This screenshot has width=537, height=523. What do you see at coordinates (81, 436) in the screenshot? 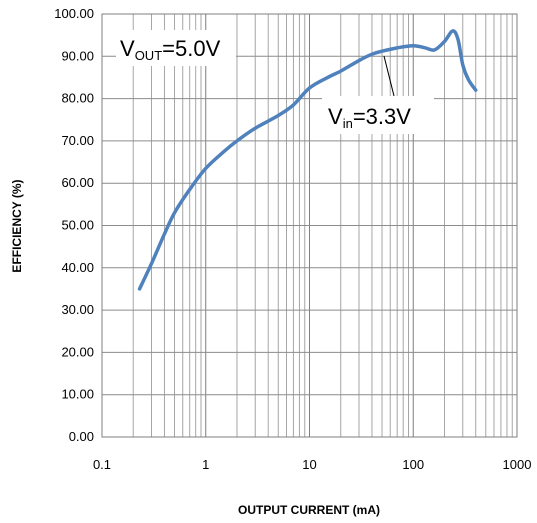
I see `y-tick-label: 0.00` at bounding box center [81, 436].